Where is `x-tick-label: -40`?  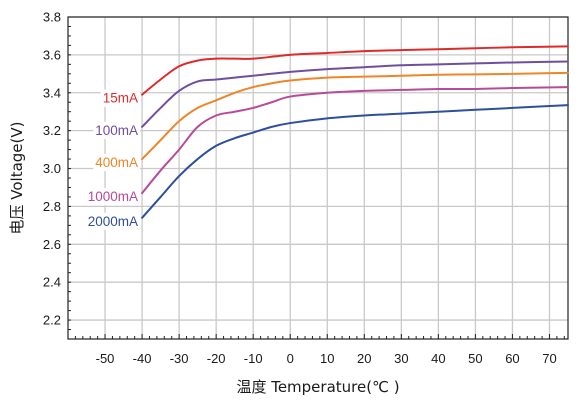
x-tick-label: -40 is located at coordinates (142, 358).